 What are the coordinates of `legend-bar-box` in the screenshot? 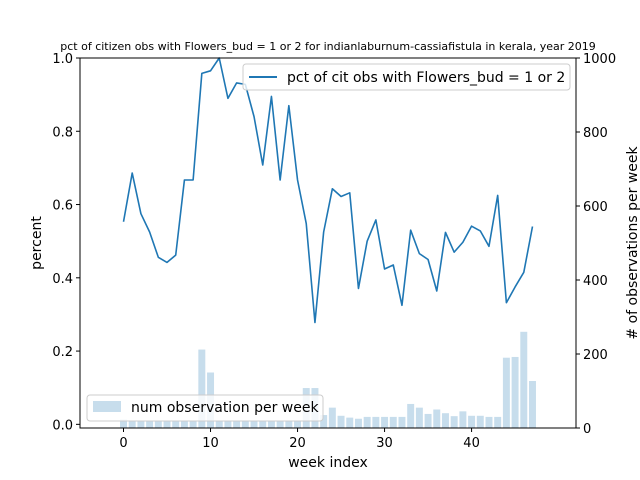 It's located at (205, 408).